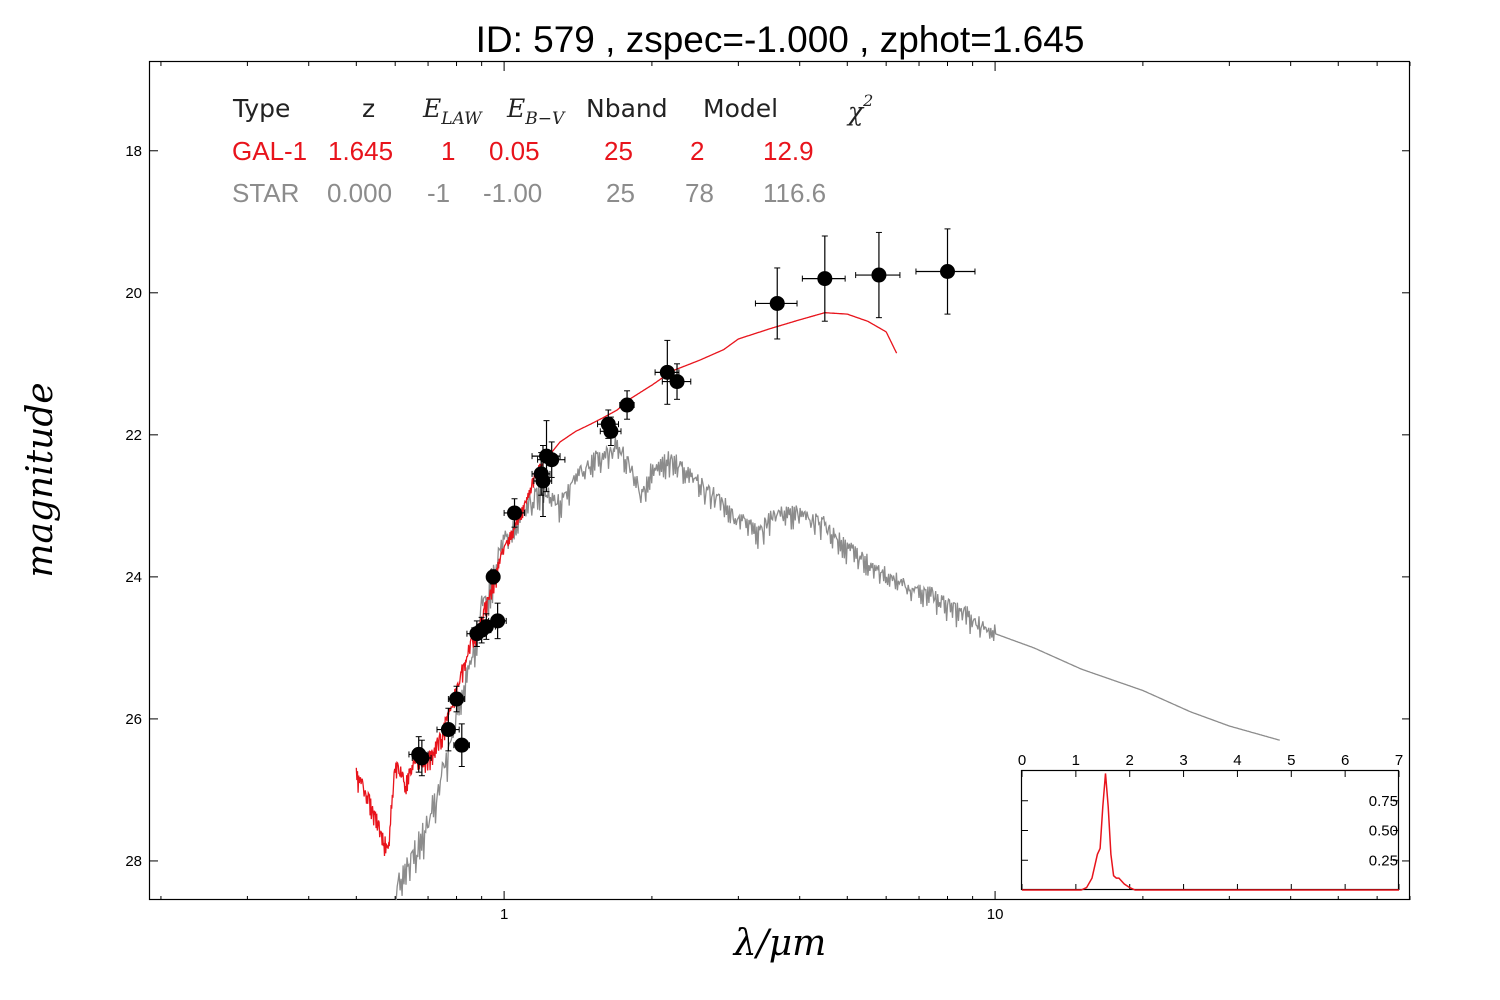 The width and height of the screenshot is (1500, 1000). I want to click on inset-y-tick-label: 0.25, so click(1383, 860).